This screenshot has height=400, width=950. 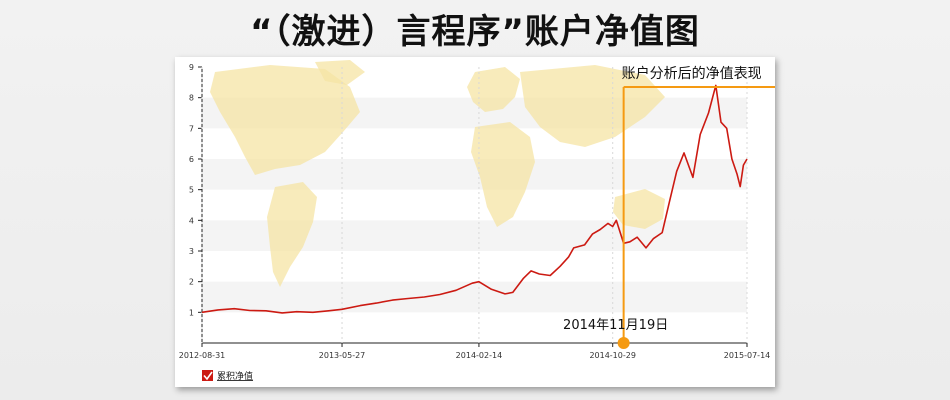 What do you see at coordinates (479, 355) in the screenshot?
I see `x-tick-label: 2014-02-14` at bounding box center [479, 355].